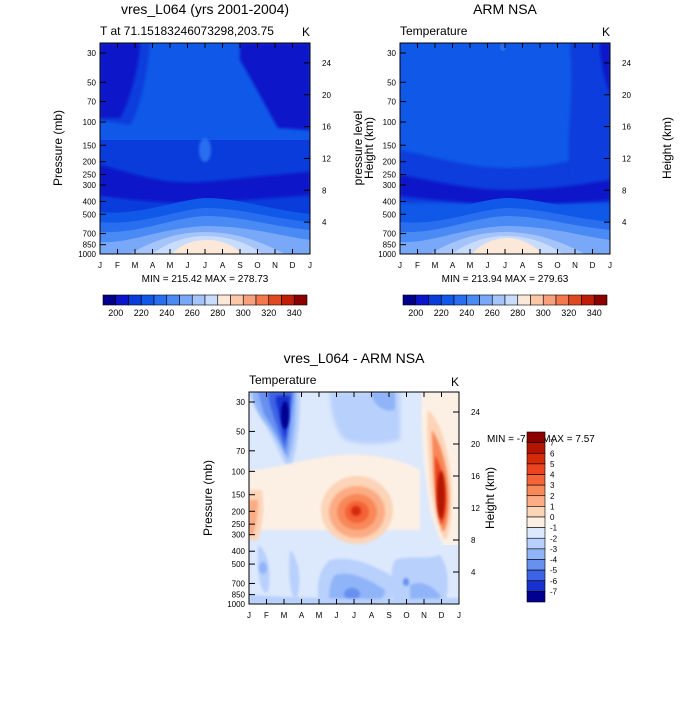 The height and width of the screenshot is (705, 700). I want to click on panel-diff-ytick-label: 200, so click(239, 511).